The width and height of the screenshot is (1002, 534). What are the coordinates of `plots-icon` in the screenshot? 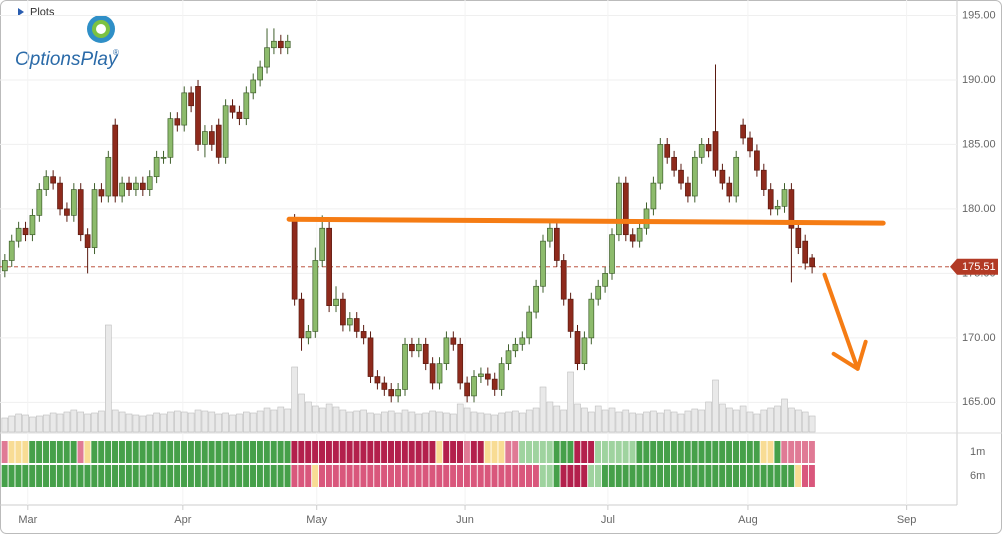 It's located at (21, 12).